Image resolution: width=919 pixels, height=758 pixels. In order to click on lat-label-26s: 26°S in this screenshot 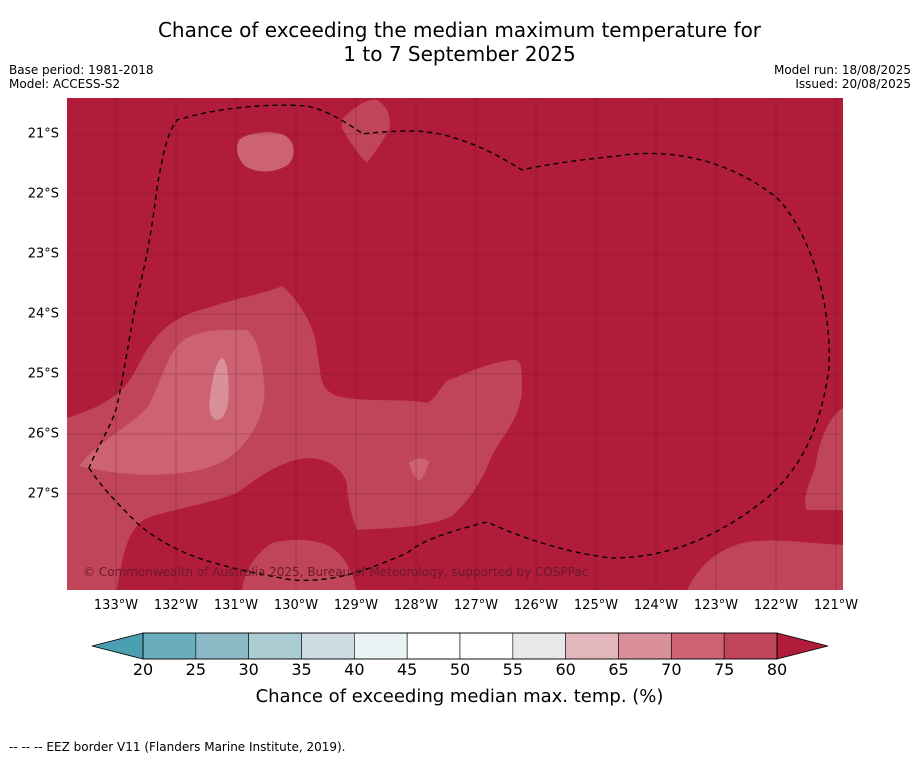, I will do `click(43, 434)`.